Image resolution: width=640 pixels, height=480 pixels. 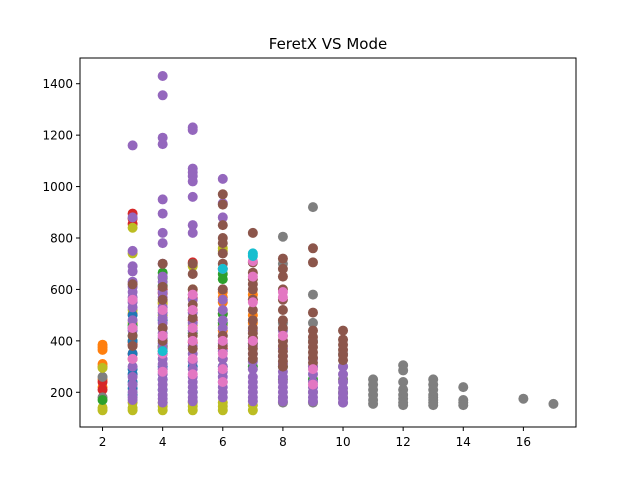 I want to click on y-tick-label: 1000, so click(x=57, y=187).